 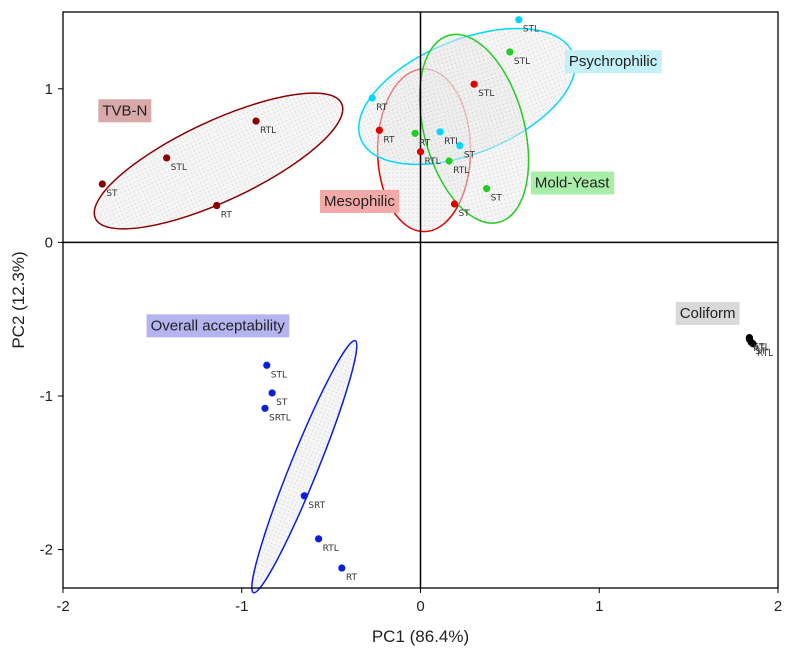 What do you see at coordinates (49, 89) in the screenshot?
I see `y-tick-label: 1` at bounding box center [49, 89].